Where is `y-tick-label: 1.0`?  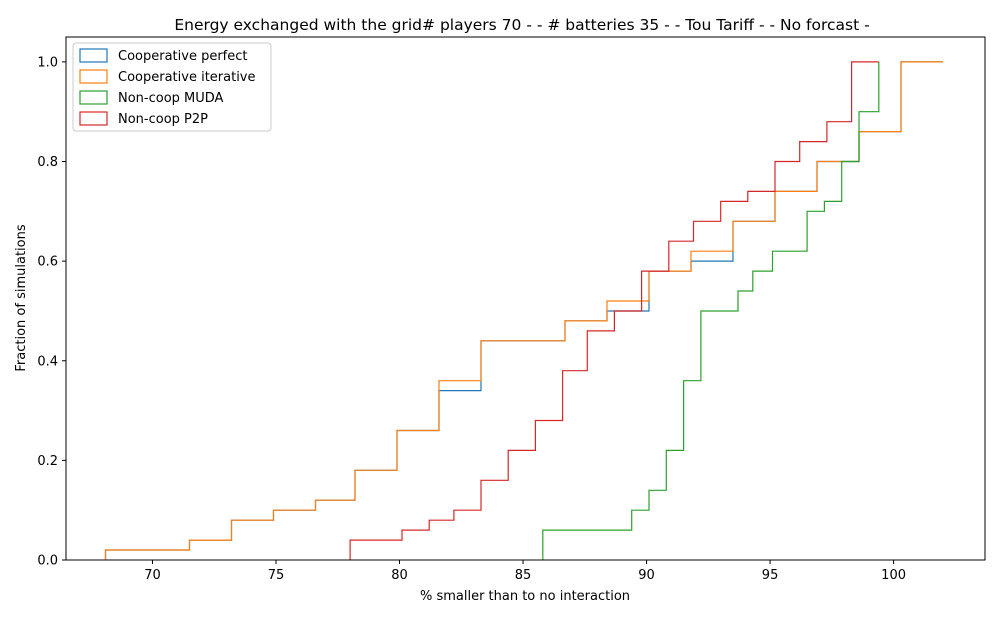 y-tick-label: 1.0 is located at coordinates (47, 62).